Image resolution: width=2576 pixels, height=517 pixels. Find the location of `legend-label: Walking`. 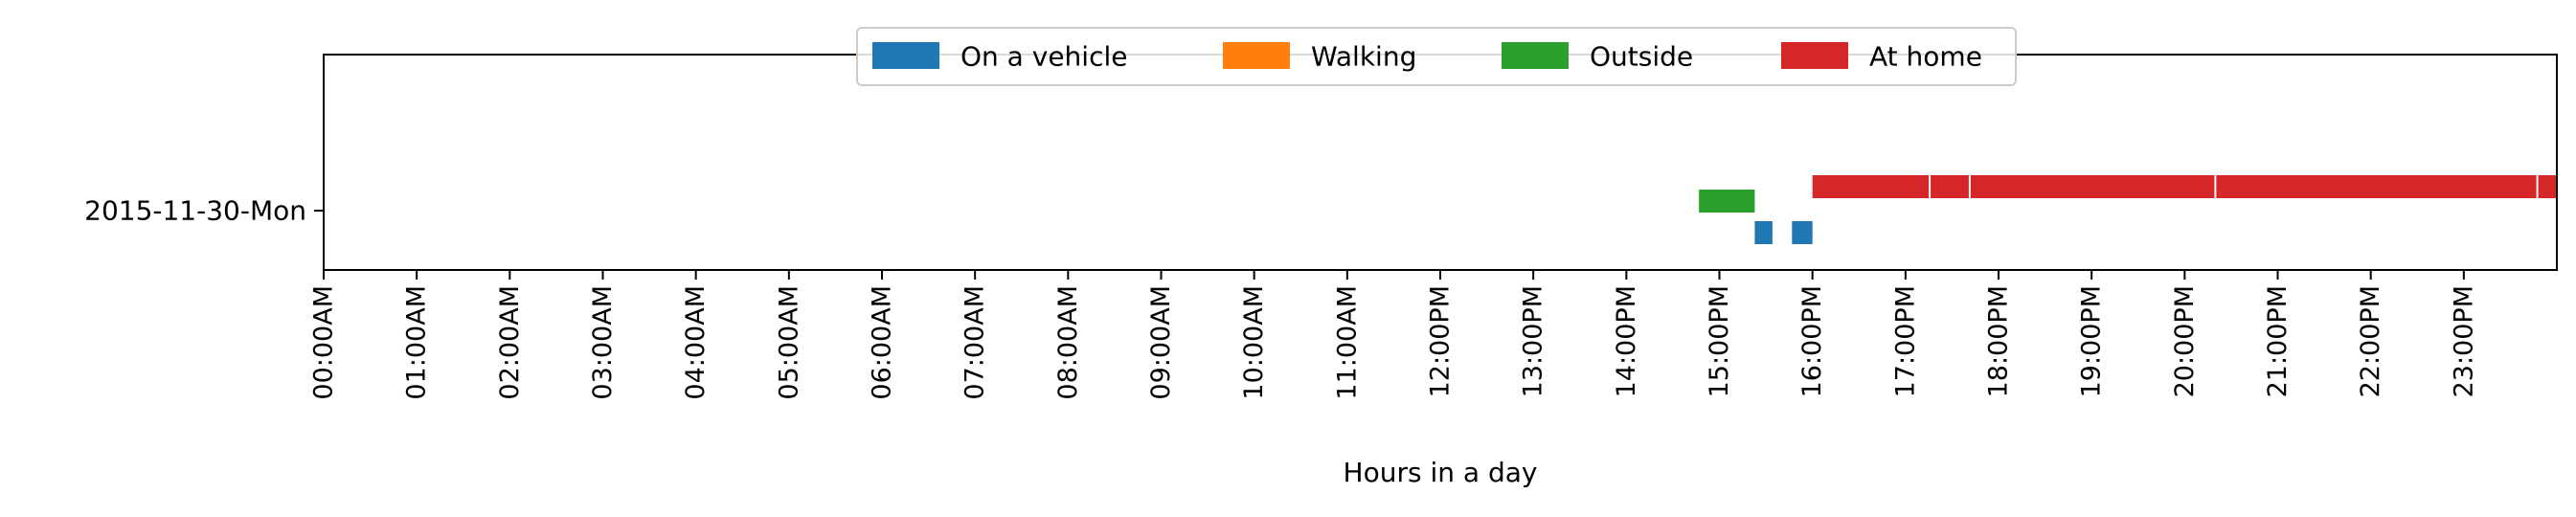

legend-label: Walking is located at coordinates (1363, 57).